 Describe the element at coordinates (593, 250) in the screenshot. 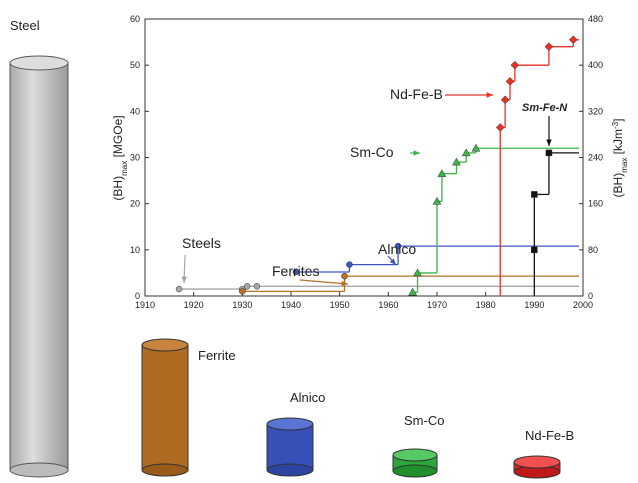

I see `y2-tick-label: 80` at that location.